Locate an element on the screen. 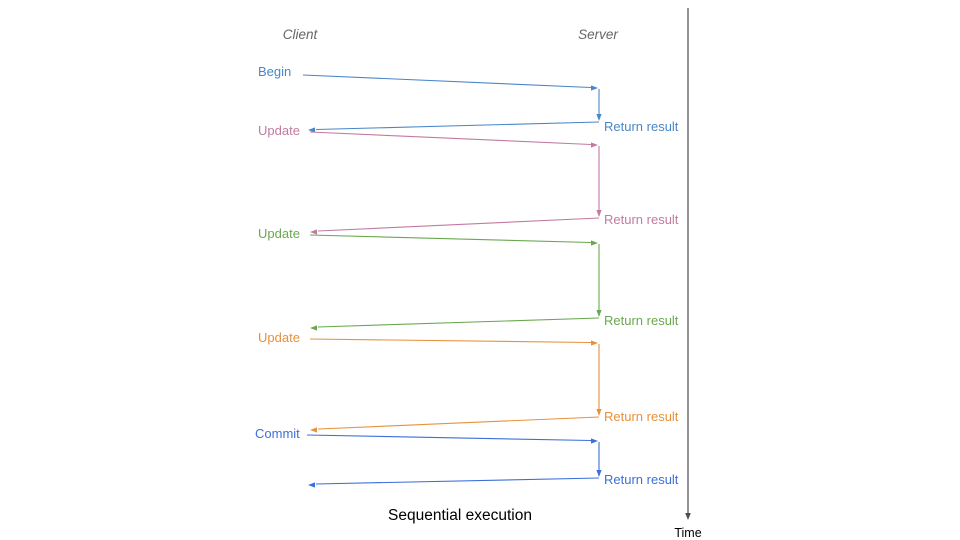 The height and width of the screenshot is (540, 960). server-column-header: Server is located at coordinates (598, 34).